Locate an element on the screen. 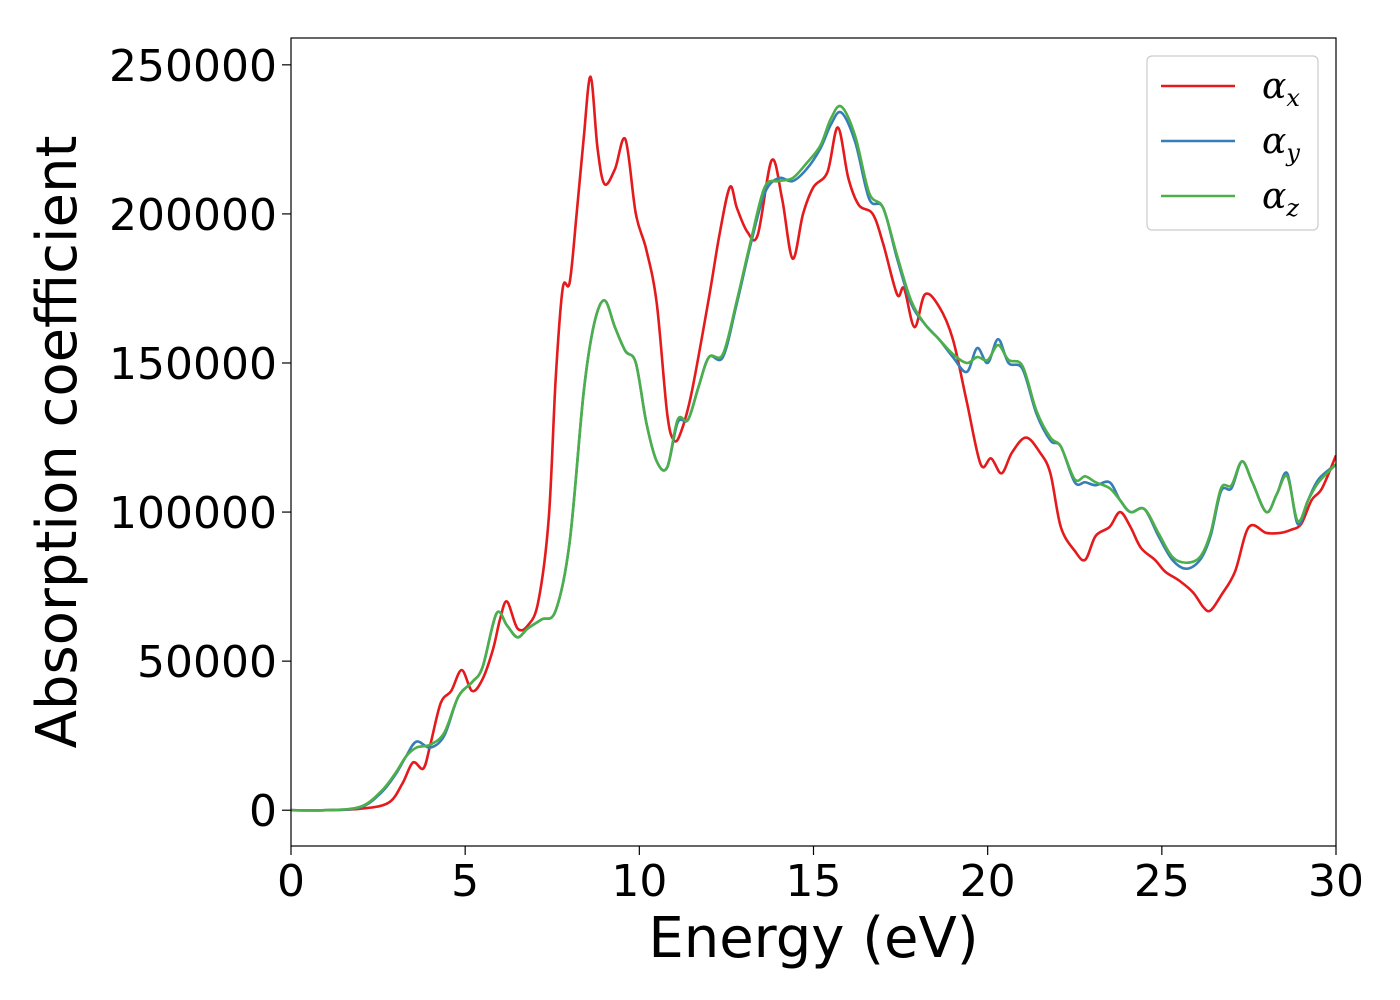  y-tick-label: 100000 is located at coordinates (193, 513).